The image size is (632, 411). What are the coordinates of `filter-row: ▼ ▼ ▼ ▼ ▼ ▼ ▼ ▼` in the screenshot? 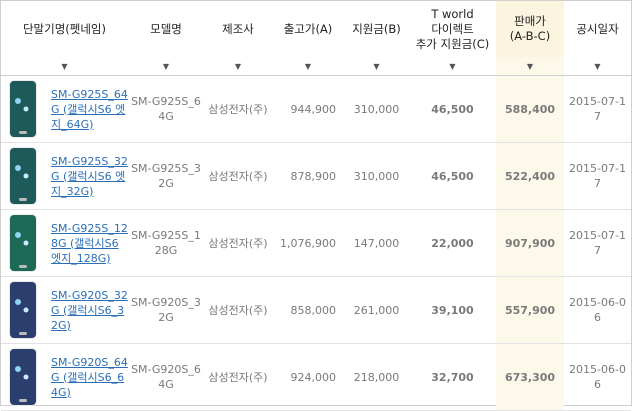 It's located at (316, 66).